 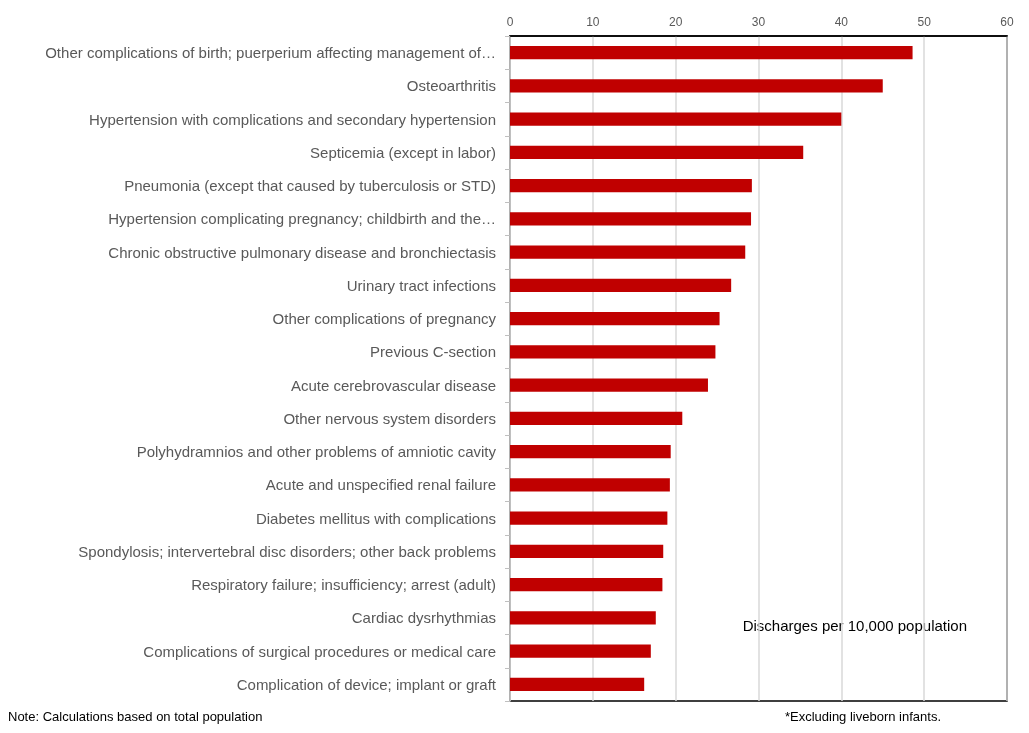 I want to click on text: *Excluding liveborn infants., so click(x=862, y=716).